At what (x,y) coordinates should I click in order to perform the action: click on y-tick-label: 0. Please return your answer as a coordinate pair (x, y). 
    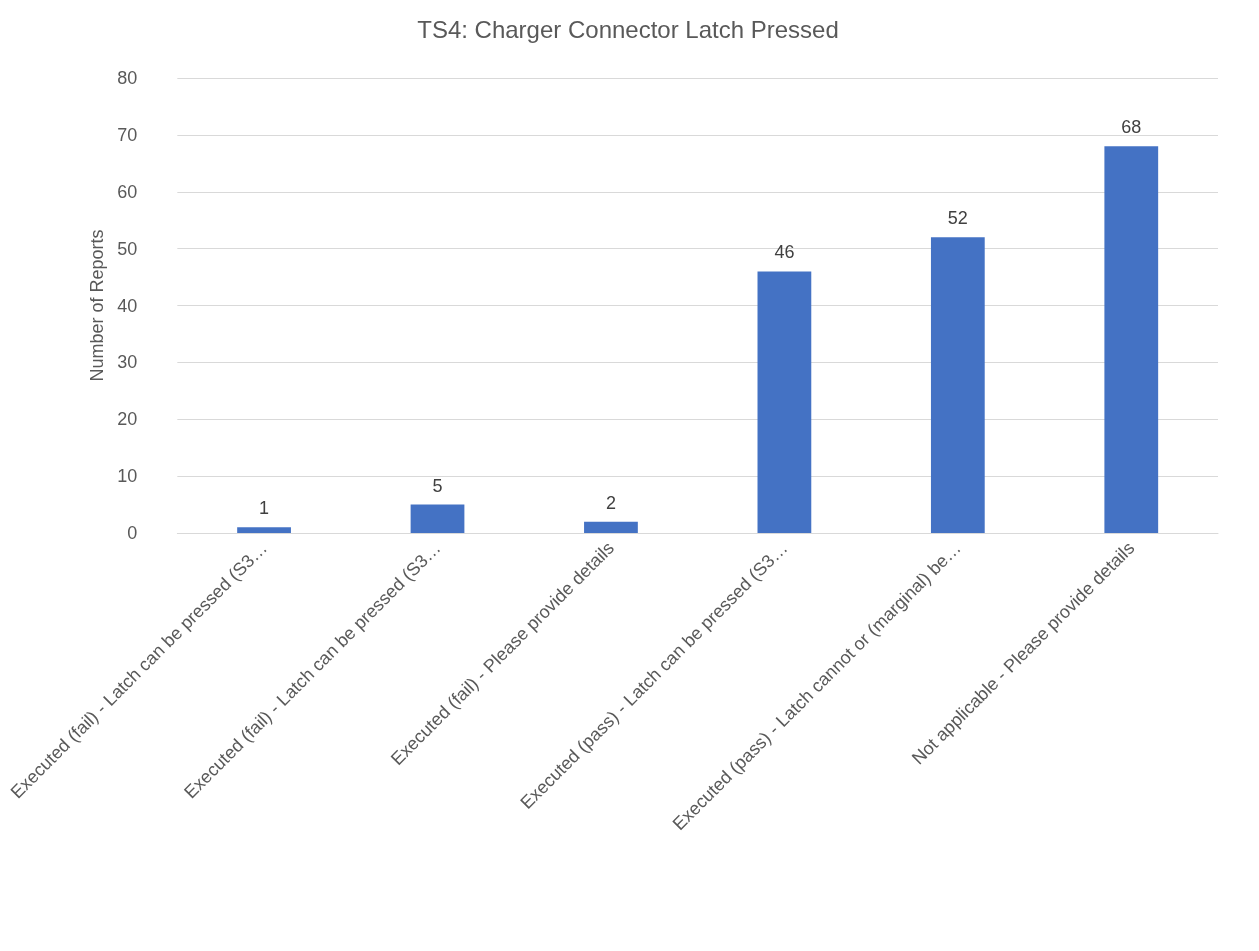
    Looking at the image, I should click on (132, 533).